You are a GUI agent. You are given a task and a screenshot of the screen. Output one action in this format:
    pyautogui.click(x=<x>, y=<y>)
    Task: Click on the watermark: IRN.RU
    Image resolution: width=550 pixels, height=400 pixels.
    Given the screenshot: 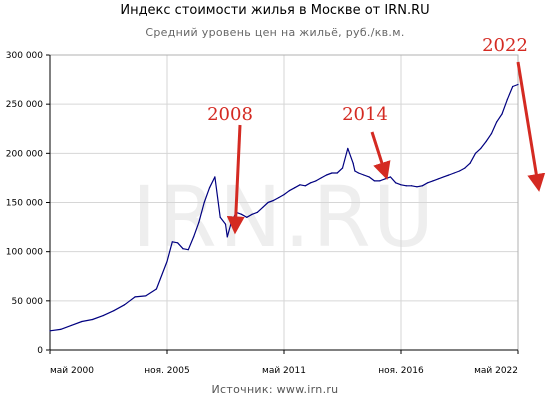 What is the action you would take?
    pyautogui.click(x=284, y=217)
    